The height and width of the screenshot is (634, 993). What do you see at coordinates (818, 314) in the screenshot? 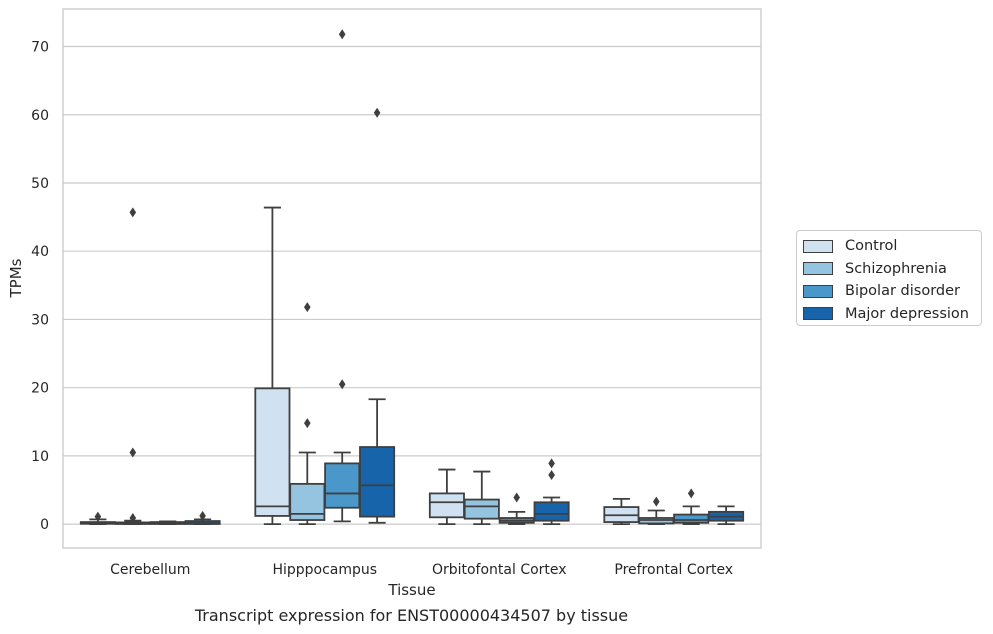
I see `legend-swatch-major-depression` at bounding box center [818, 314].